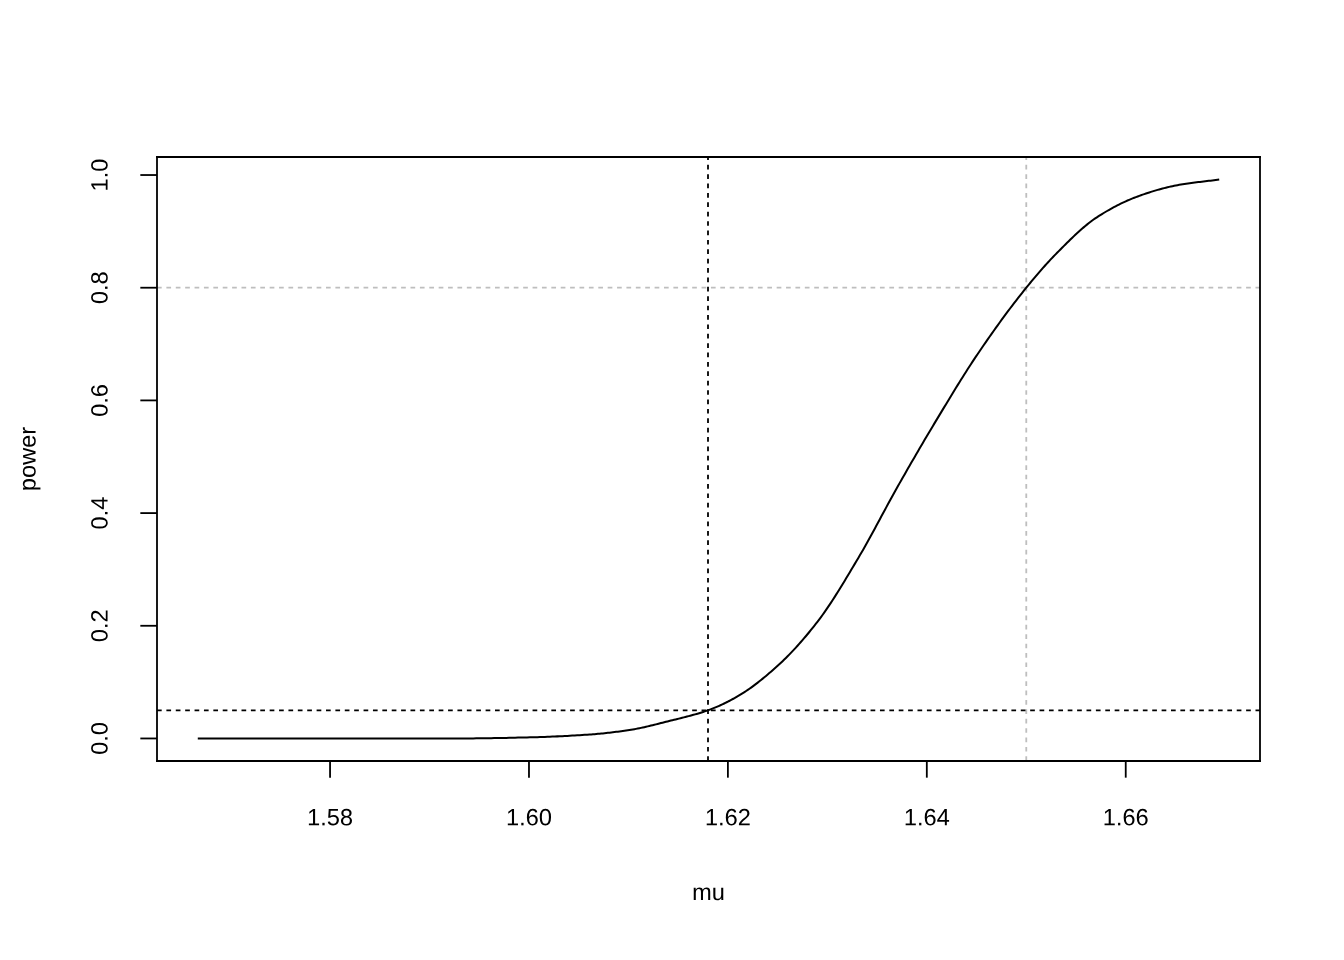  I want to click on x-tick-label: 1.60, so click(529, 817).